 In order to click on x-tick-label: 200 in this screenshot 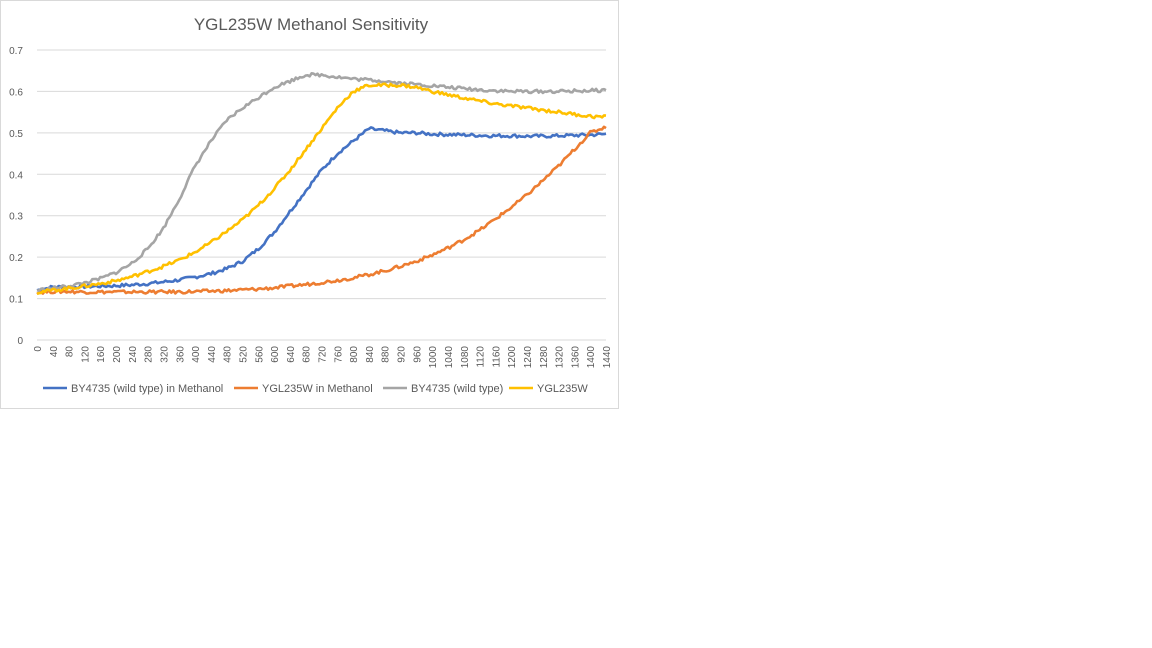, I will do `click(117, 354)`.